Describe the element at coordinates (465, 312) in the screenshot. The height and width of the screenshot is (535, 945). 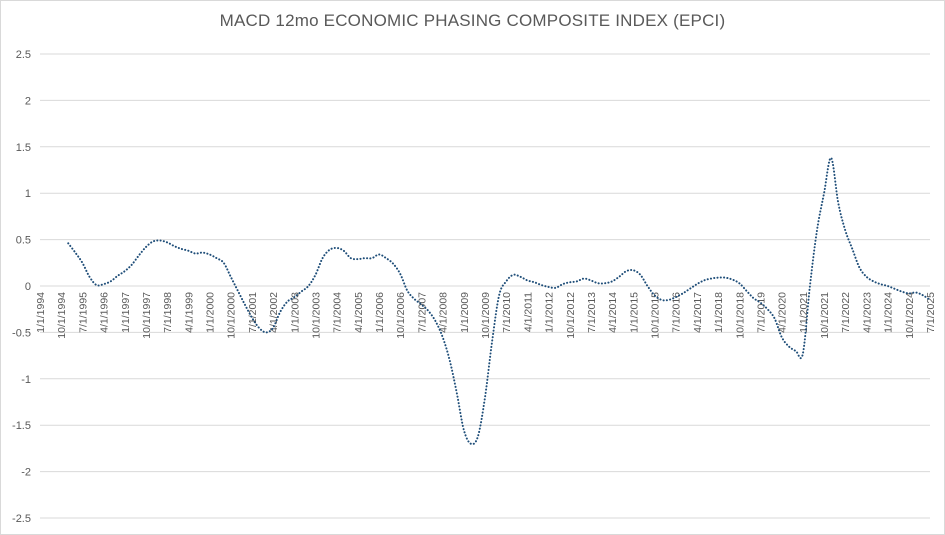
I see `x-tick-label: 1/1/2009` at that location.